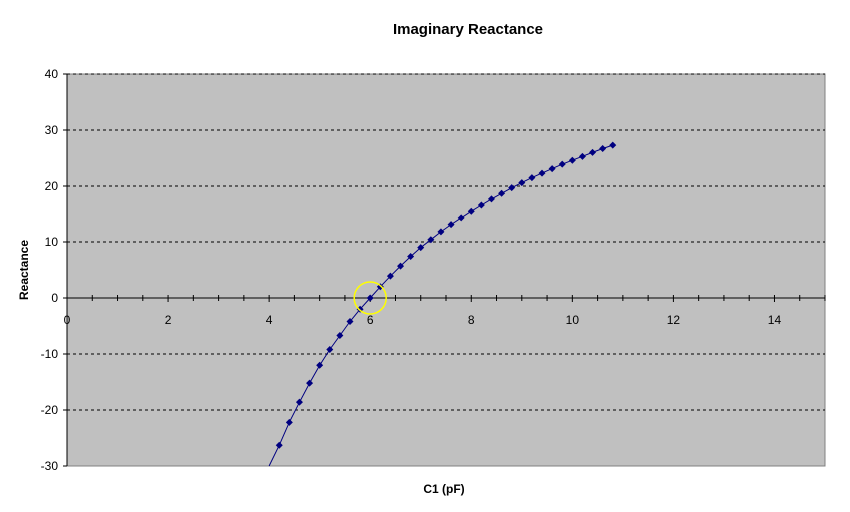  Describe the element at coordinates (52, 186) in the screenshot. I see `y-tick-label: 20` at that location.